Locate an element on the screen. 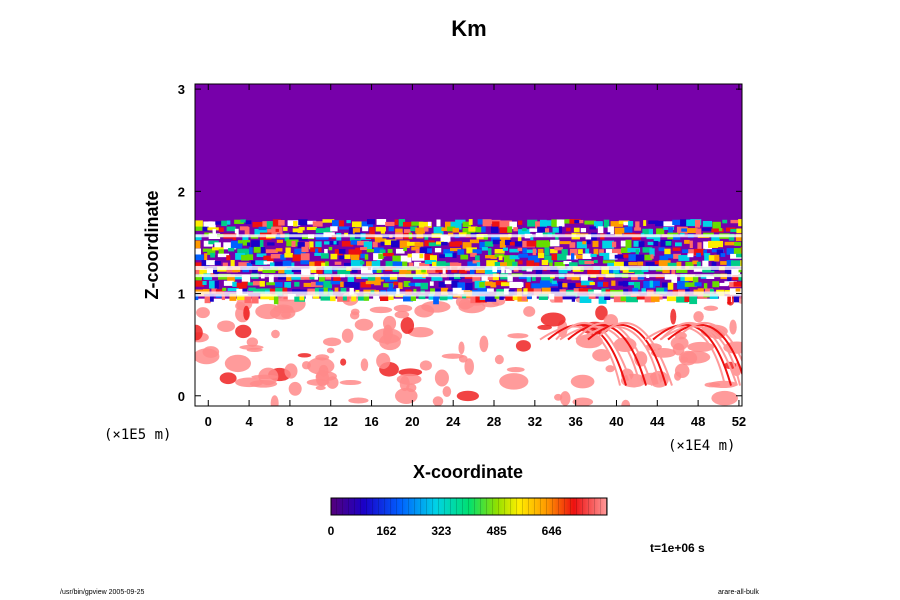  x-tick-label: 16 is located at coordinates (371, 421).